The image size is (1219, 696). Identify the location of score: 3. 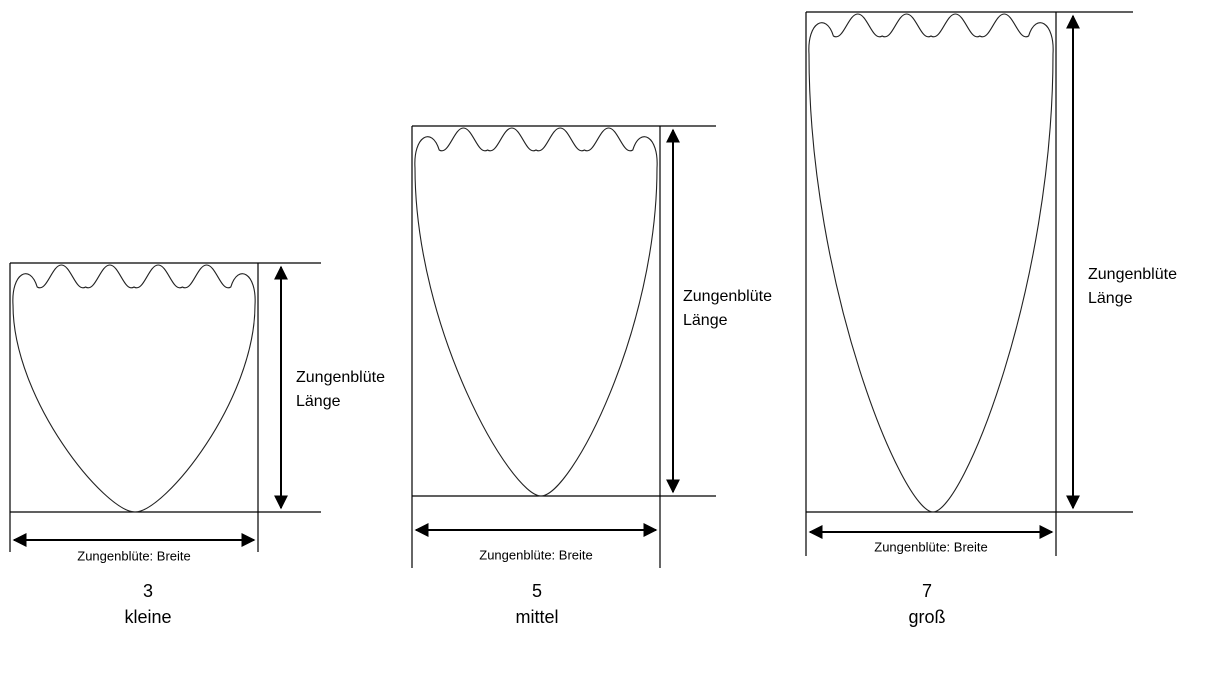
(148, 591).